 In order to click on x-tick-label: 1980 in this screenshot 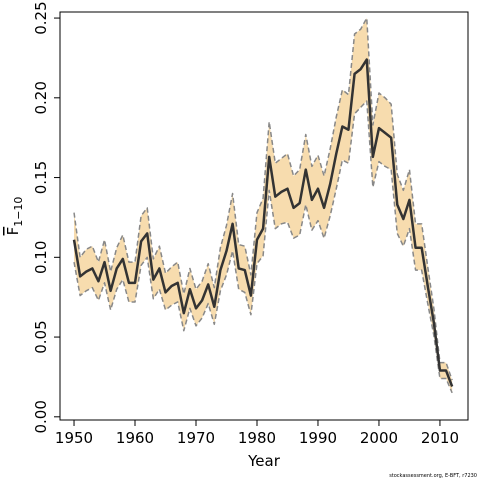, I will do `click(257, 438)`.